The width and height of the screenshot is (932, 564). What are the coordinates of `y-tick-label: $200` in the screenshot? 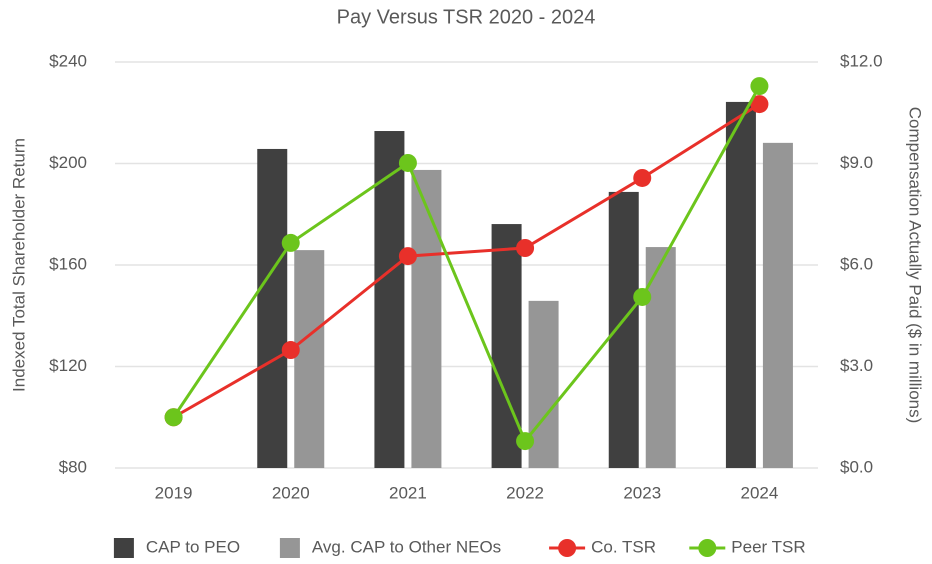 It's located at (68, 162).